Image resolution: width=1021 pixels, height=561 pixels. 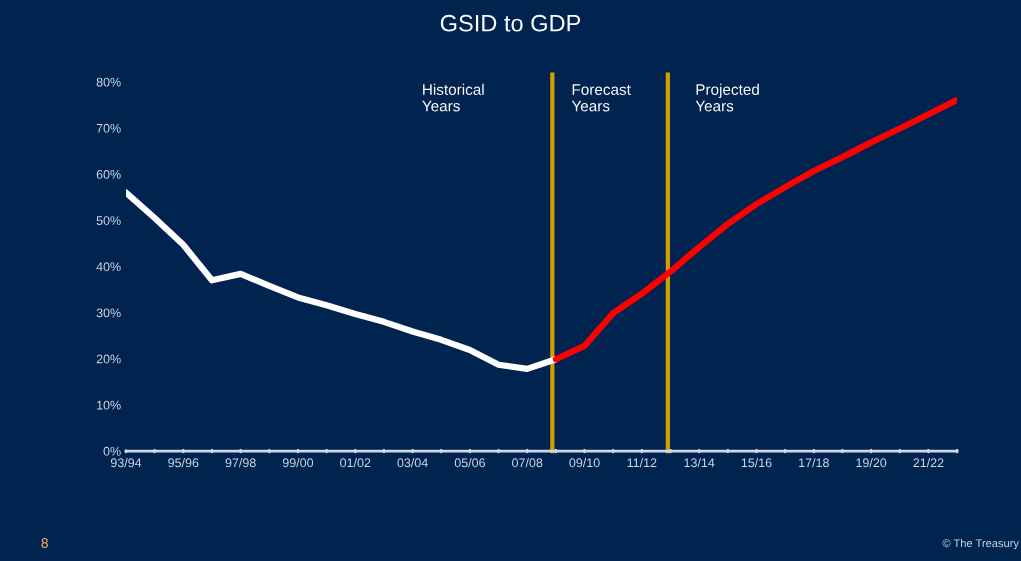 I want to click on text: © The Treasury, so click(x=980, y=544).